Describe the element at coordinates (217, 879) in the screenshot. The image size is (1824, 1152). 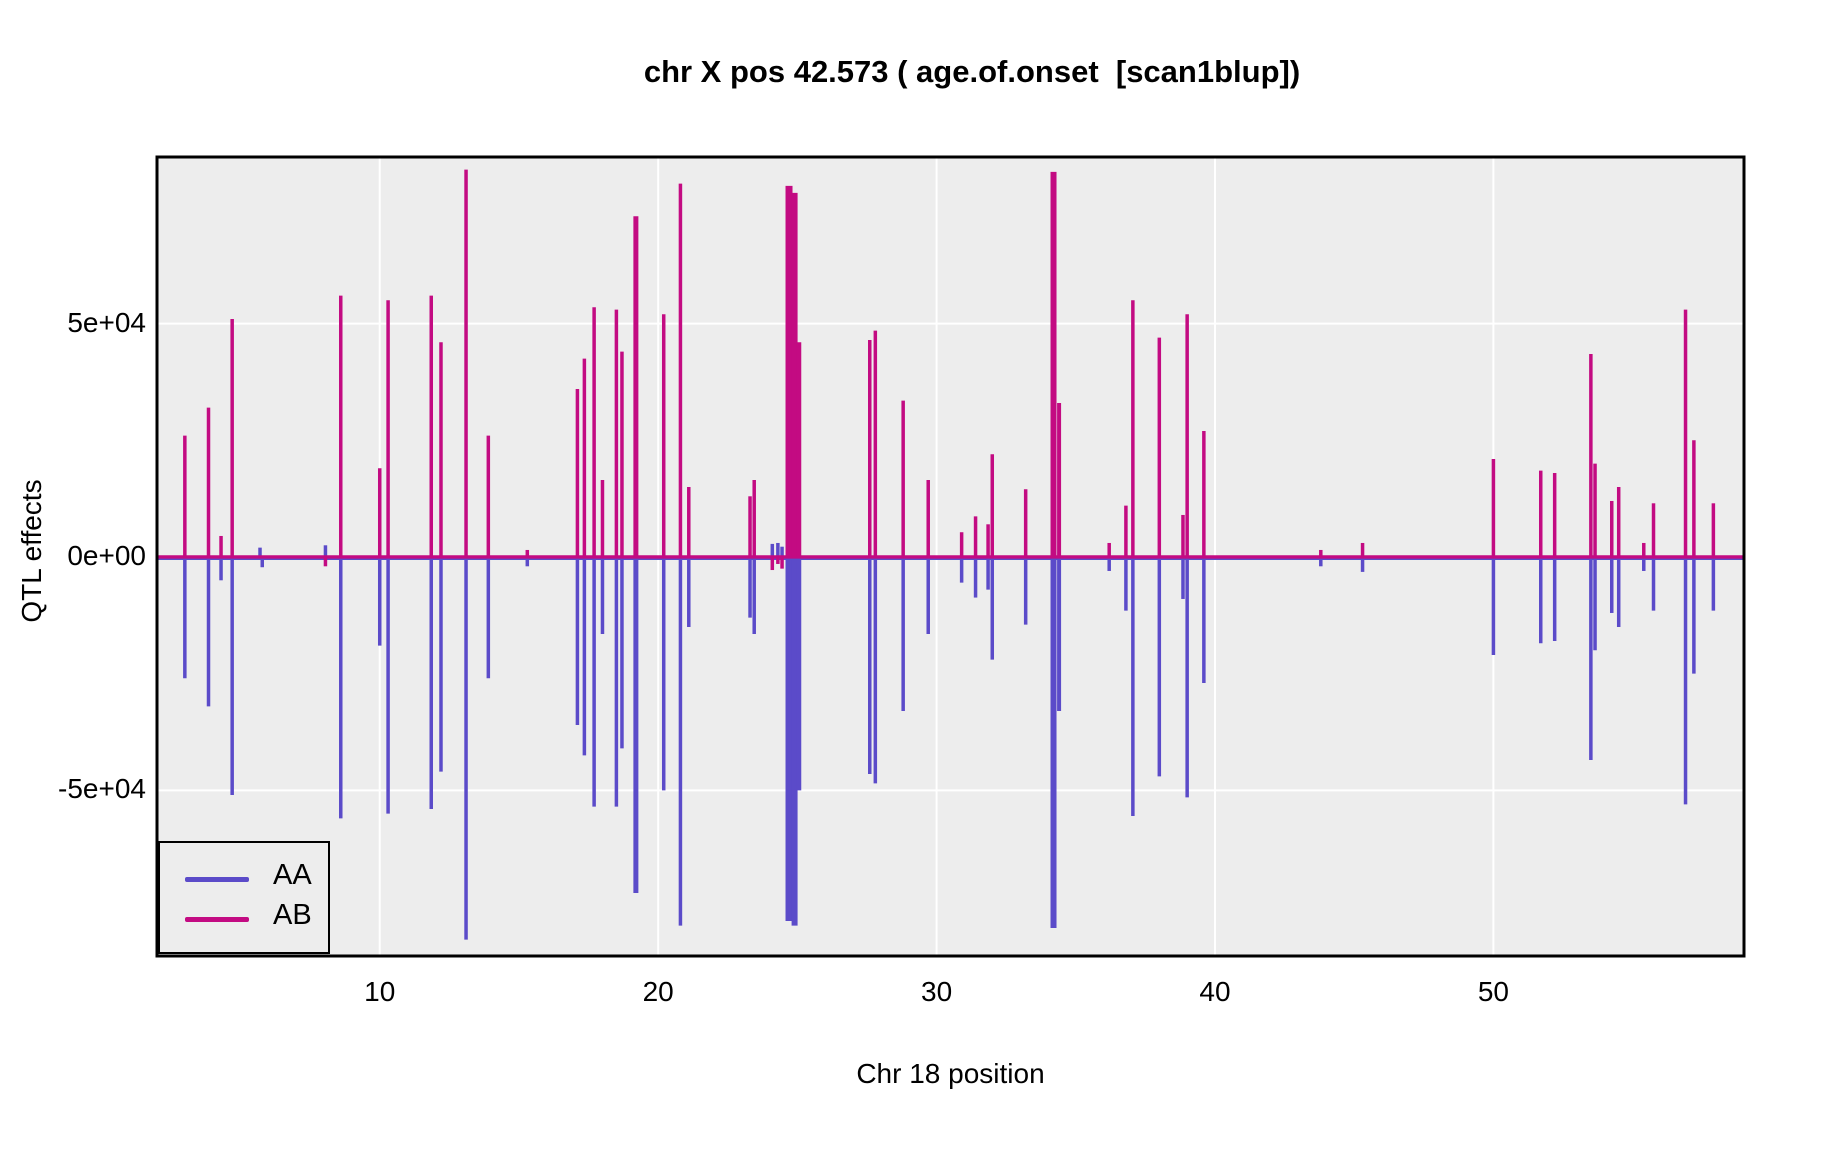
I see `aa-line-swatch` at that location.